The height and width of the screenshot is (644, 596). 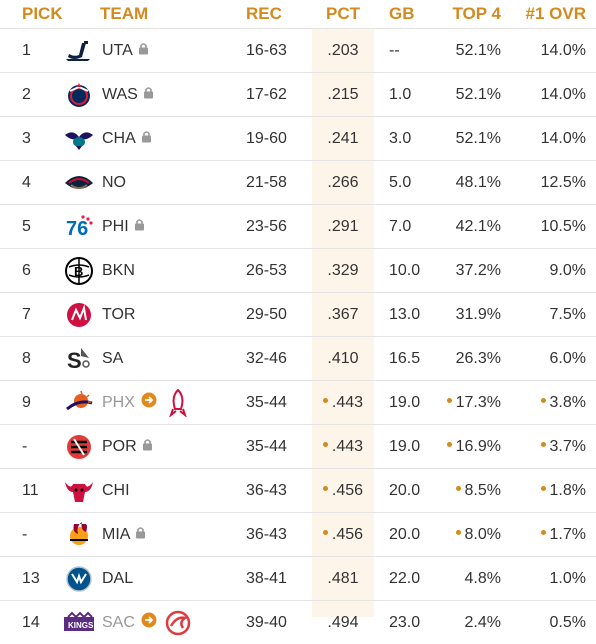 I want to click on top4-cell: 4.8%, so click(x=483, y=579).